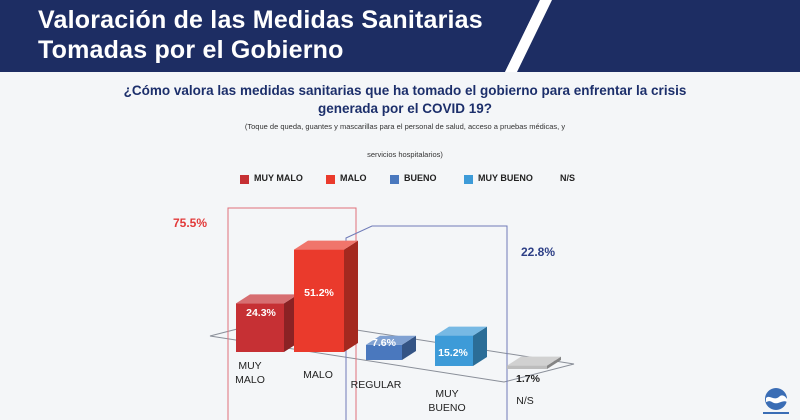 This screenshot has width=800, height=420. What do you see at coordinates (384, 343) in the screenshot?
I see `data-label: 7.6%` at bounding box center [384, 343].